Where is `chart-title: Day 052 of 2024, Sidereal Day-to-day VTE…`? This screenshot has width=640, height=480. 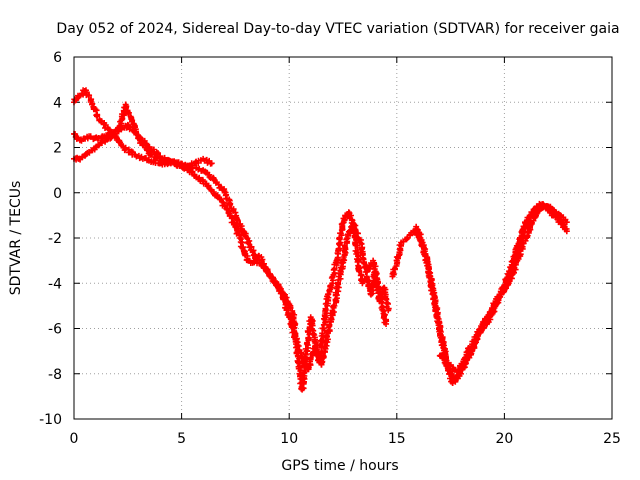
chart-title: Day 052 of 2024, Sidereal Day-to-day VTE… is located at coordinates (337, 29).